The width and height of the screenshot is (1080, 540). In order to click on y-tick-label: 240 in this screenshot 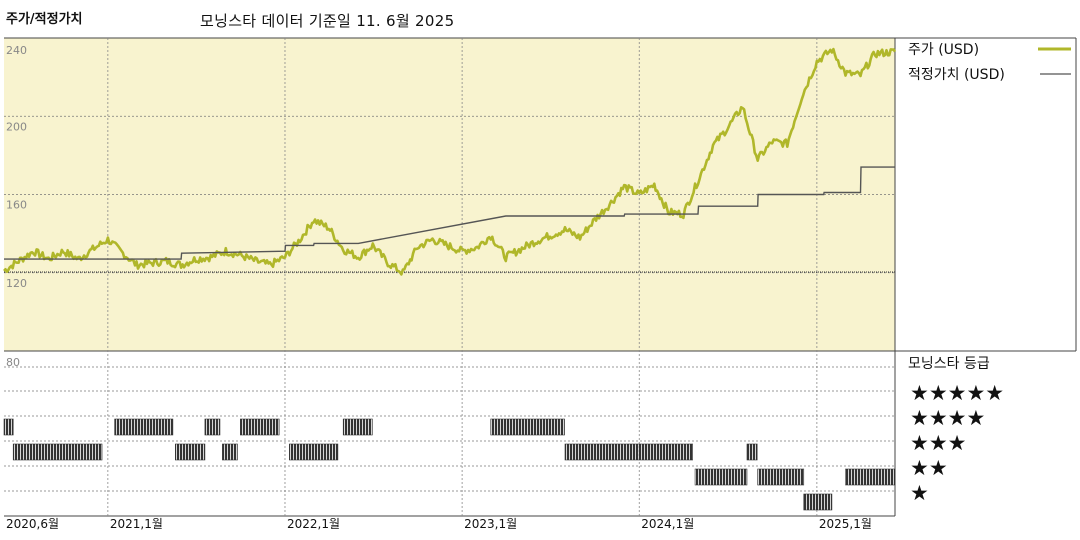, I will do `click(16, 50)`.